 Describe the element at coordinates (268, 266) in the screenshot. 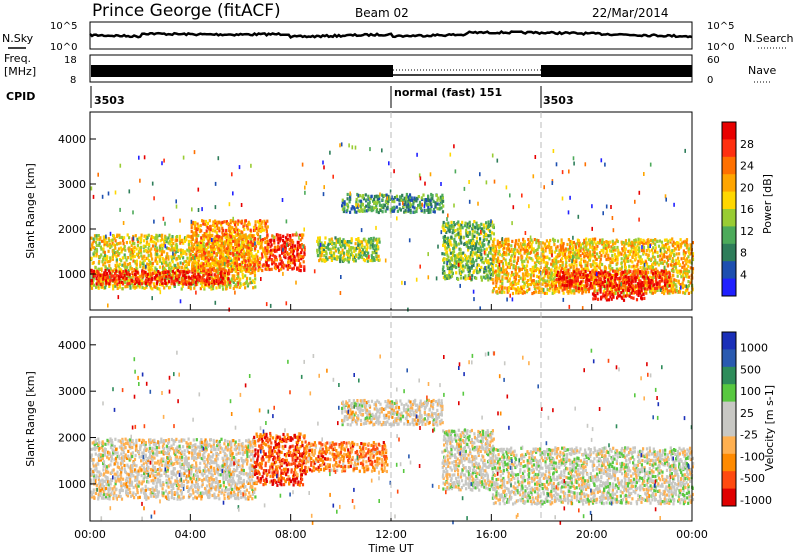

I see `power-cell-1989` at that location.